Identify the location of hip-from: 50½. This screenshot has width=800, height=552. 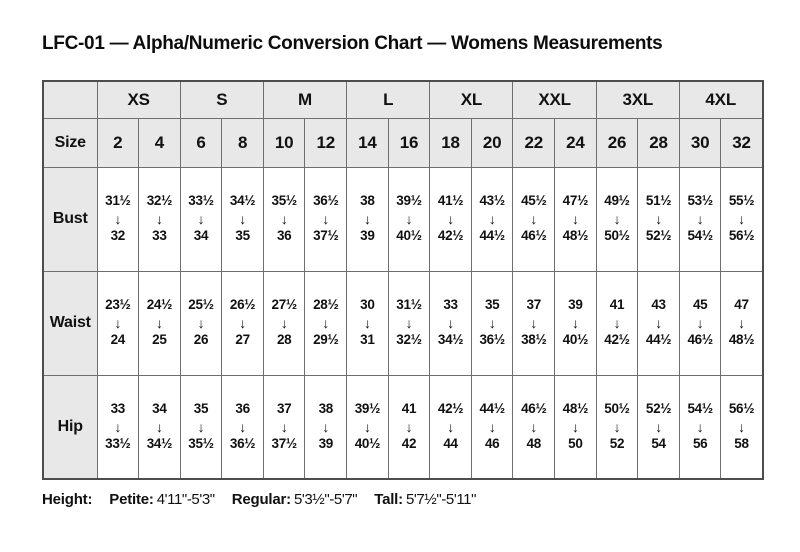
(617, 408).